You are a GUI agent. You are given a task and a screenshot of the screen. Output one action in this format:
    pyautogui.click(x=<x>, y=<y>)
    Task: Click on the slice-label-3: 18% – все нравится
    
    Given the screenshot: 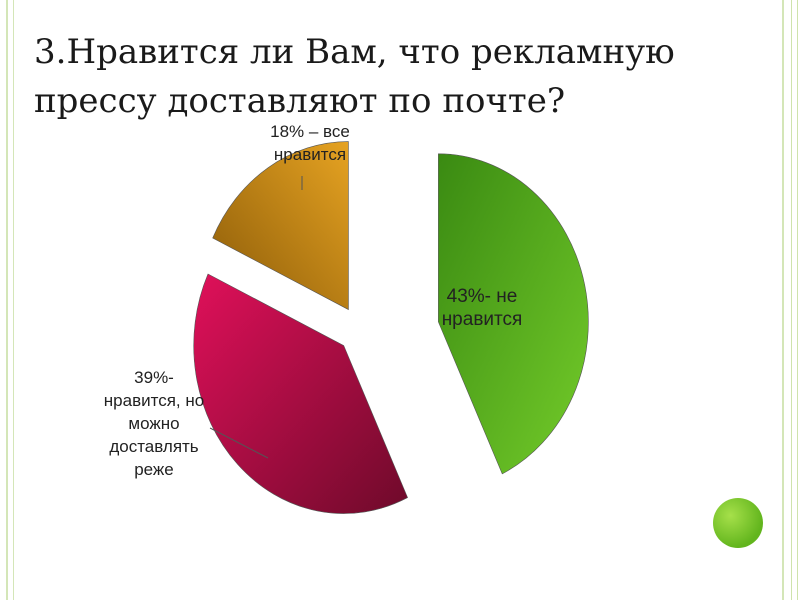 What is the action you would take?
    pyautogui.click(x=310, y=143)
    